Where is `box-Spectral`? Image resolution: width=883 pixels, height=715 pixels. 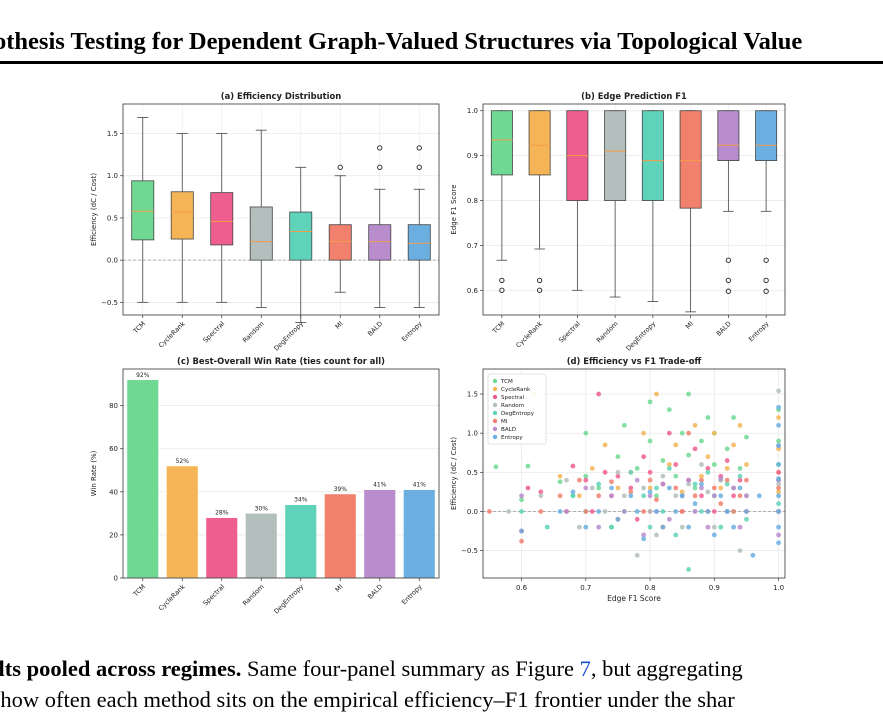
box-Spectral is located at coordinates (222, 219).